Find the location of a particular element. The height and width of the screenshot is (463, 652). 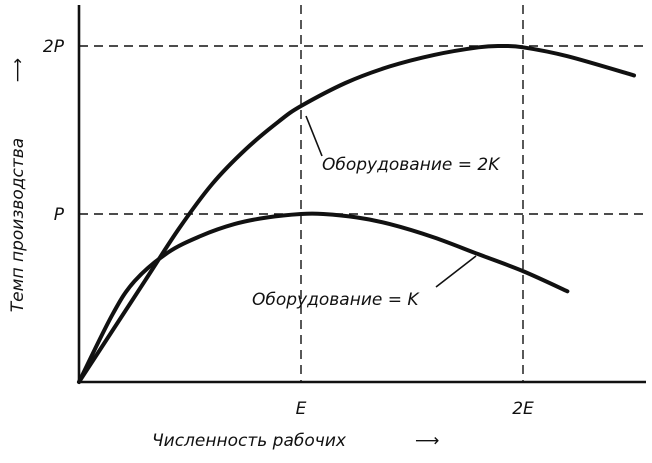

y-axis-arrow: ⟶ is located at coordinates (18, 70).